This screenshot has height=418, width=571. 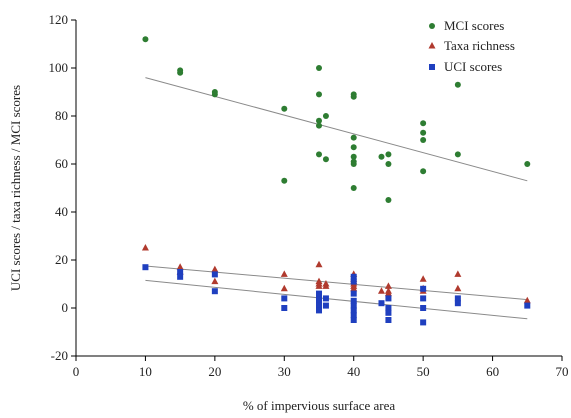 I want to click on x-tick-label: 30, so click(x=284, y=371).